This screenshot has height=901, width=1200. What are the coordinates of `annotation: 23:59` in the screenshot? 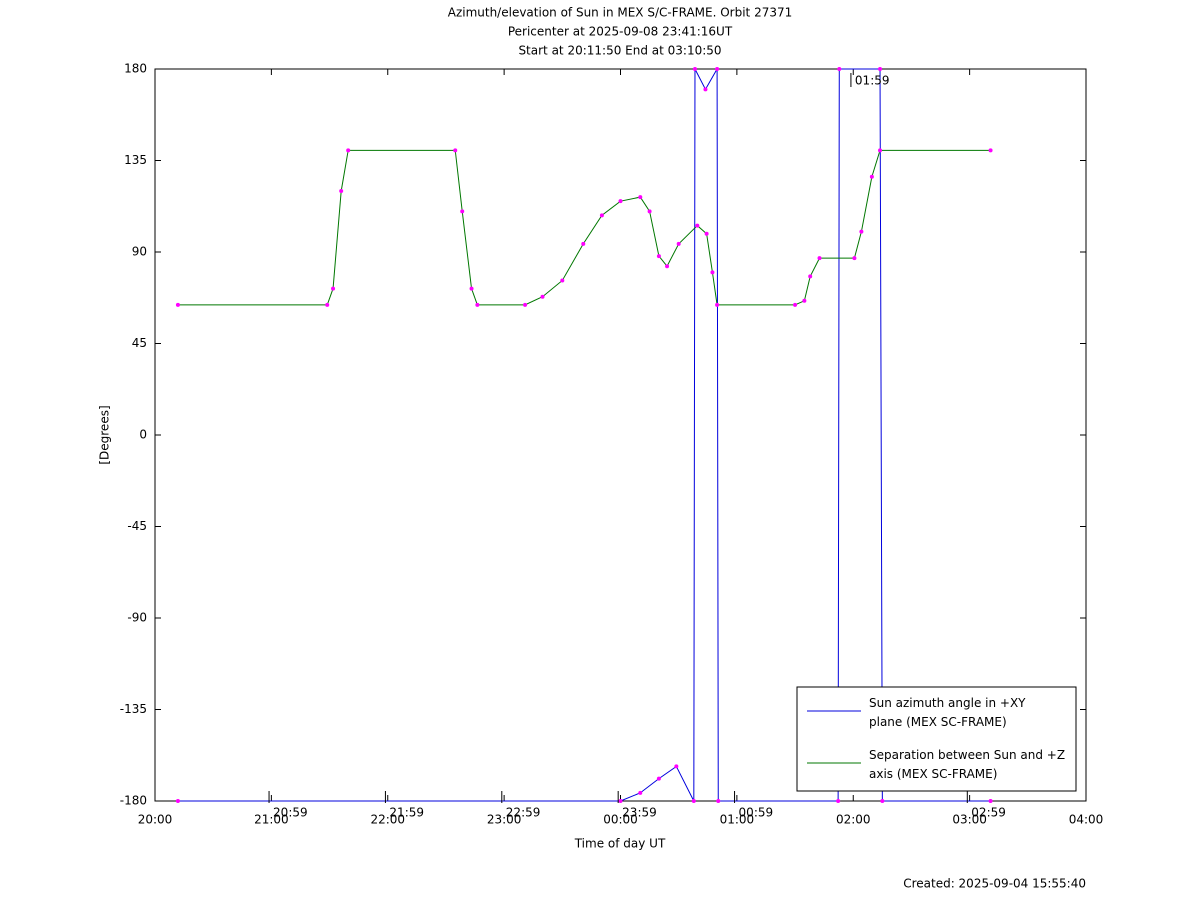 It's located at (639, 813).